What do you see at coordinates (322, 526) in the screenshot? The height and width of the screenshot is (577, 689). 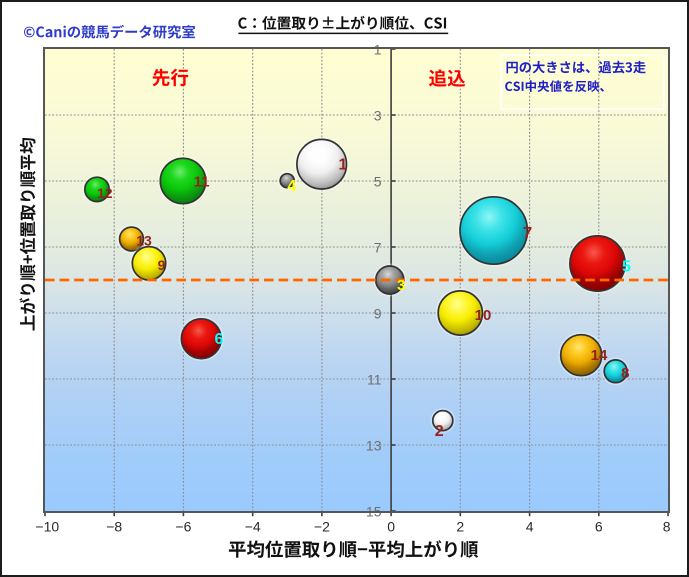 I see `svg-text: −2` at bounding box center [322, 526].